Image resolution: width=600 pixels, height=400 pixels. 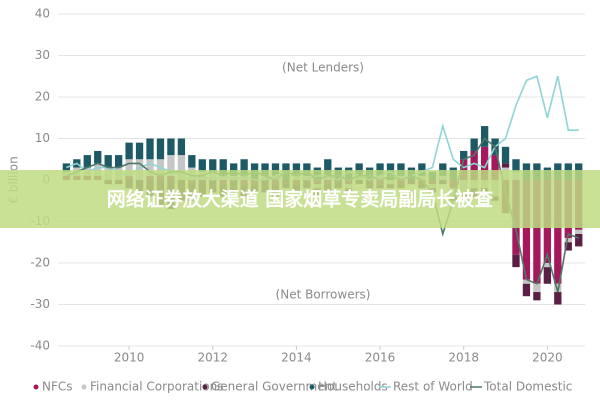 What do you see at coordinates (157, 387) in the screenshot?
I see `legend-label: Financial Corporations` at bounding box center [157, 387].